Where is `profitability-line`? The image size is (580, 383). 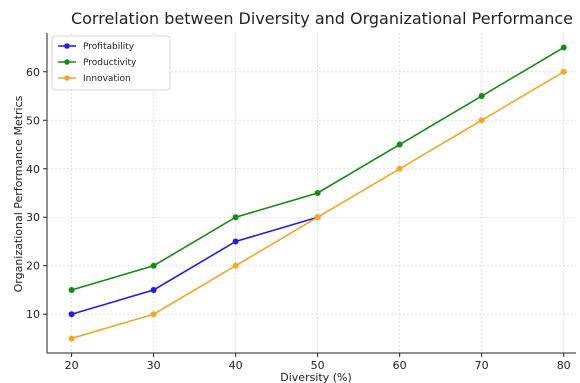 profitability-line is located at coordinates (194, 265).